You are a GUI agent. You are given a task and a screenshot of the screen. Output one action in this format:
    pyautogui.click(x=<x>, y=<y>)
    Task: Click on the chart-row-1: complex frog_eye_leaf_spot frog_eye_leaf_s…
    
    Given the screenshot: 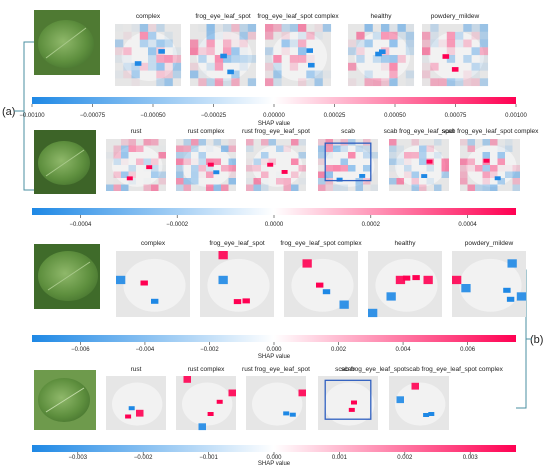 What is the action you would take?
    pyautogui.click(x=302, y=50)
    